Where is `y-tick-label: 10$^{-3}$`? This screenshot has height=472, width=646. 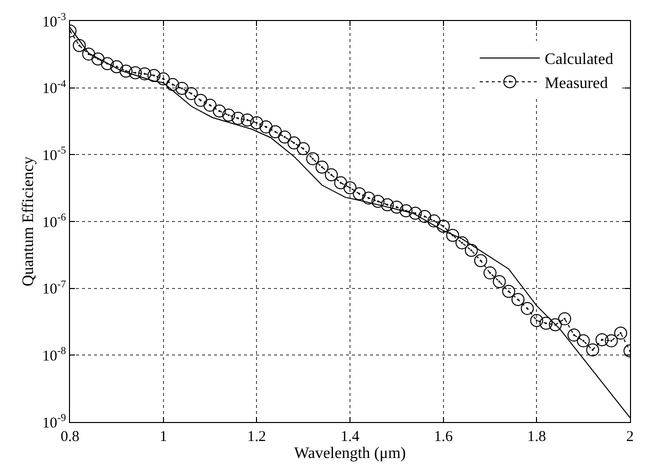
y-tick-label: 10$^{-3}$ is located at coordinates (54, 21).